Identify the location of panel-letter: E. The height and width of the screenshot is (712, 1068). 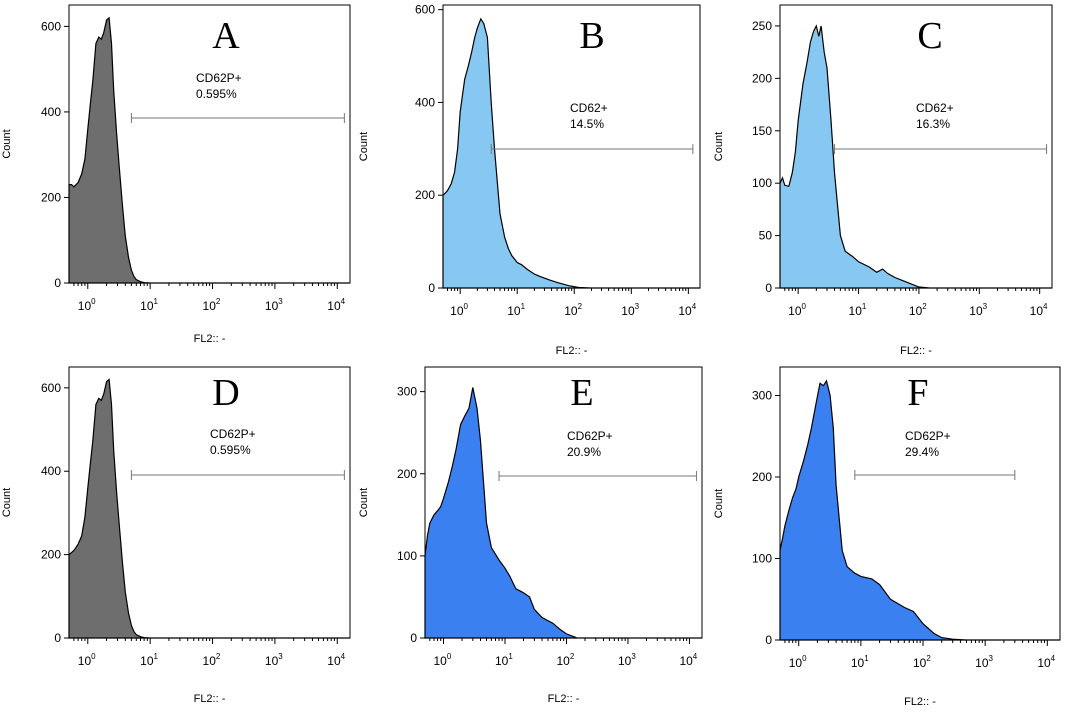
(581, 393).